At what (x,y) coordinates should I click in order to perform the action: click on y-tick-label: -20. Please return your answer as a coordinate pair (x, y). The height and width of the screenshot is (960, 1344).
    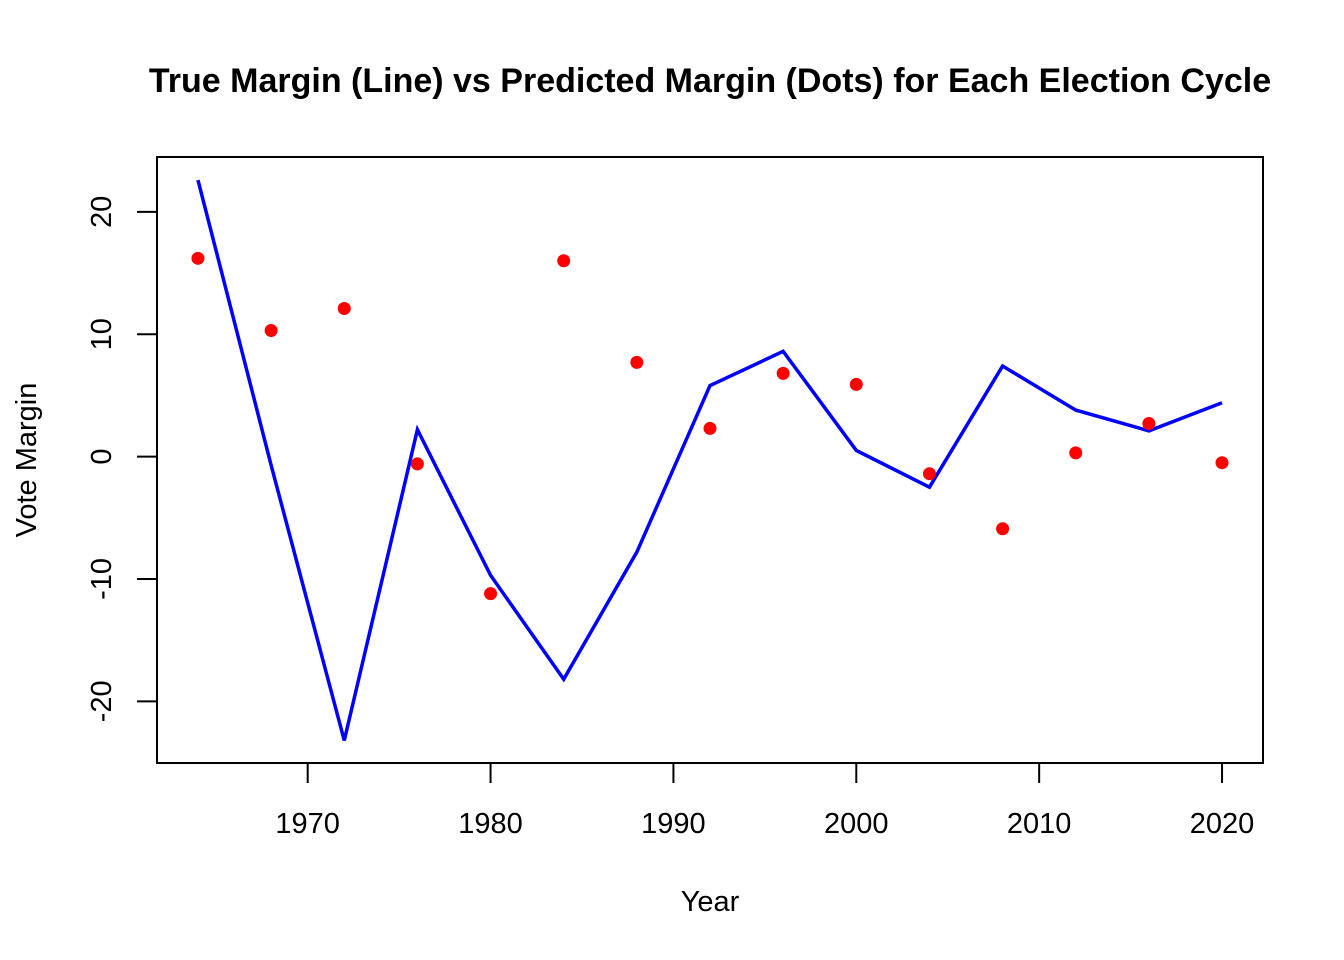
    Looking at the image, I should click on (102, 701).